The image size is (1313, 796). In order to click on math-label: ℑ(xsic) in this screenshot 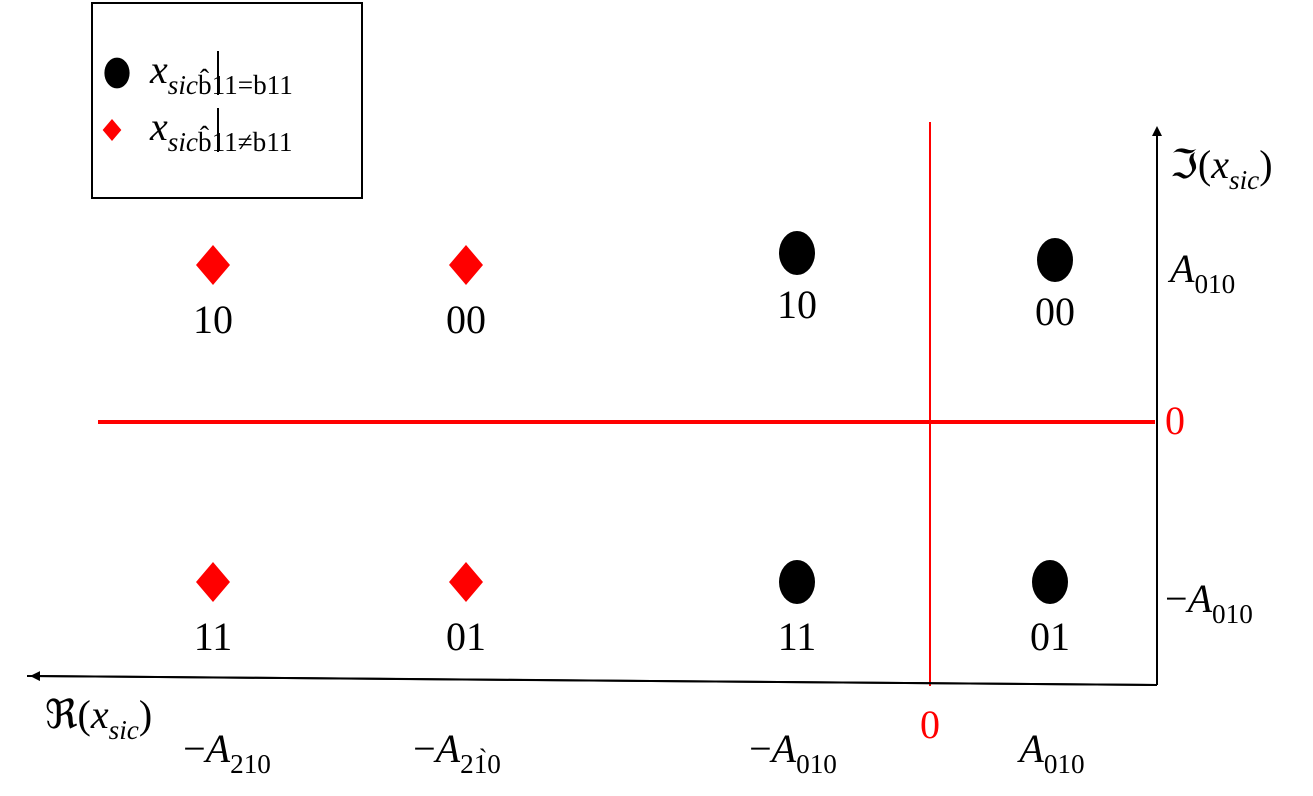, I will do `click(1221, 168)`.